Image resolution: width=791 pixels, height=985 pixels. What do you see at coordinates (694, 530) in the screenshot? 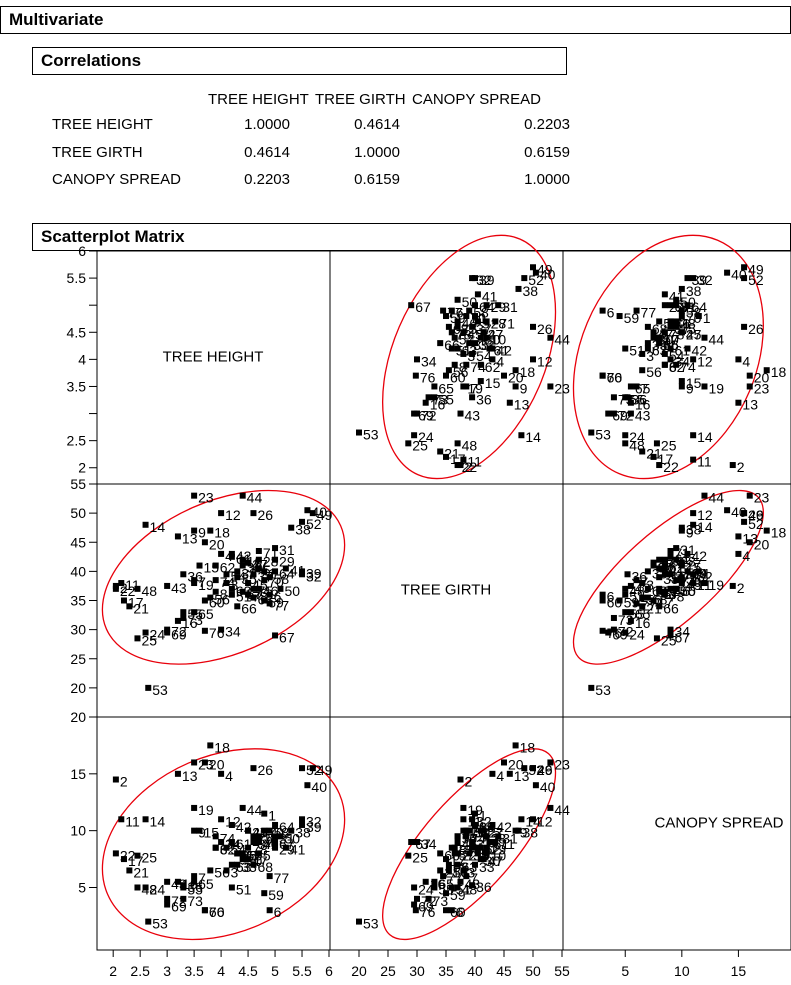
I see `point-label: 38` at bounding box center [694, 530].